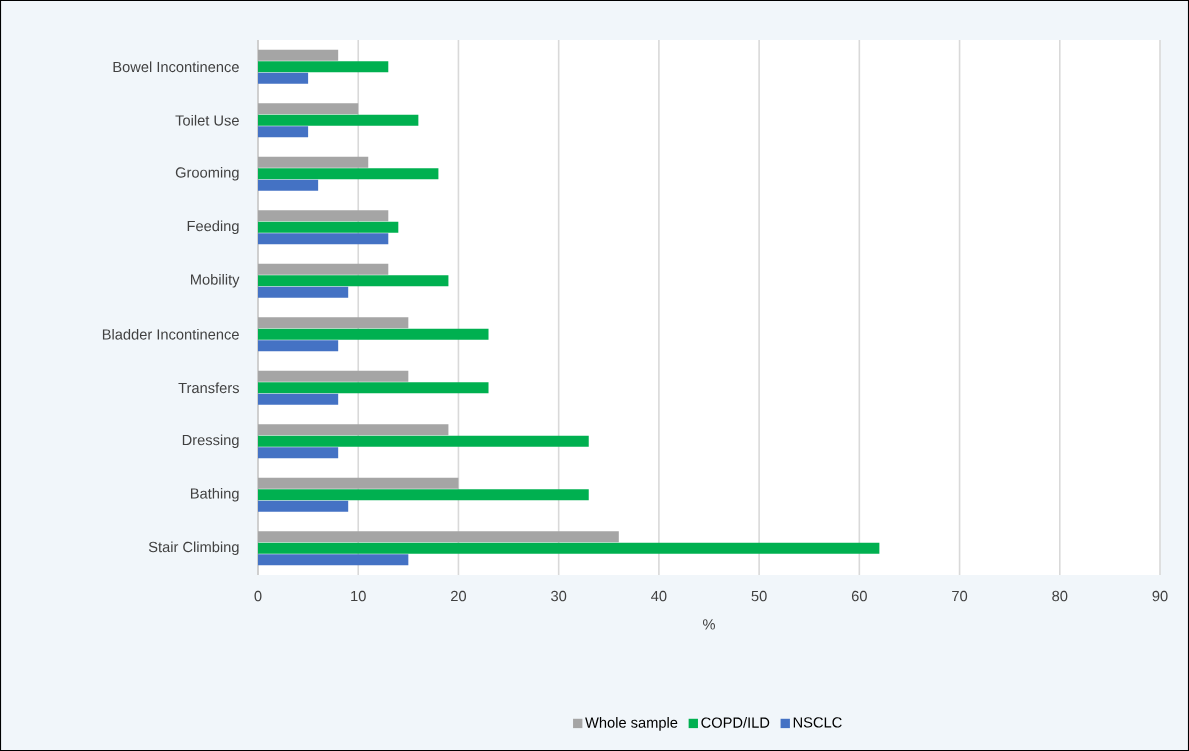  Describe the element at coordinates (735, 722) in the screenshot. I see `legend-label: COPD/ILD` at that location.